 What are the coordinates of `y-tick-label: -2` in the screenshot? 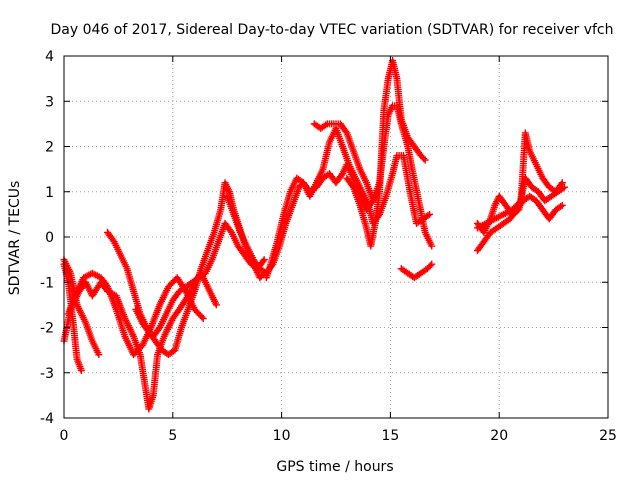 It's located at (47, 329).